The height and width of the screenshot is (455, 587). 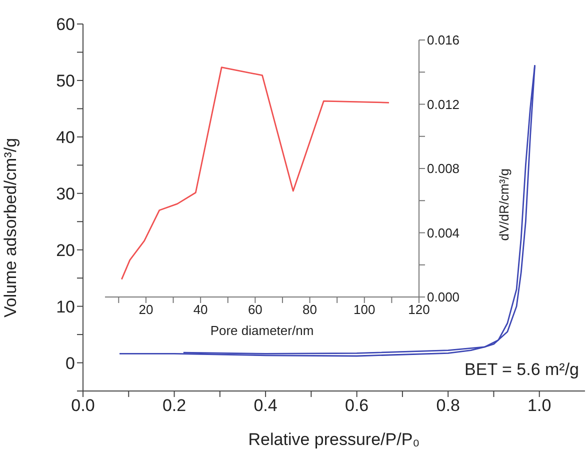 I want to click on x-tick-label: 80, so click(x=310, y=310).